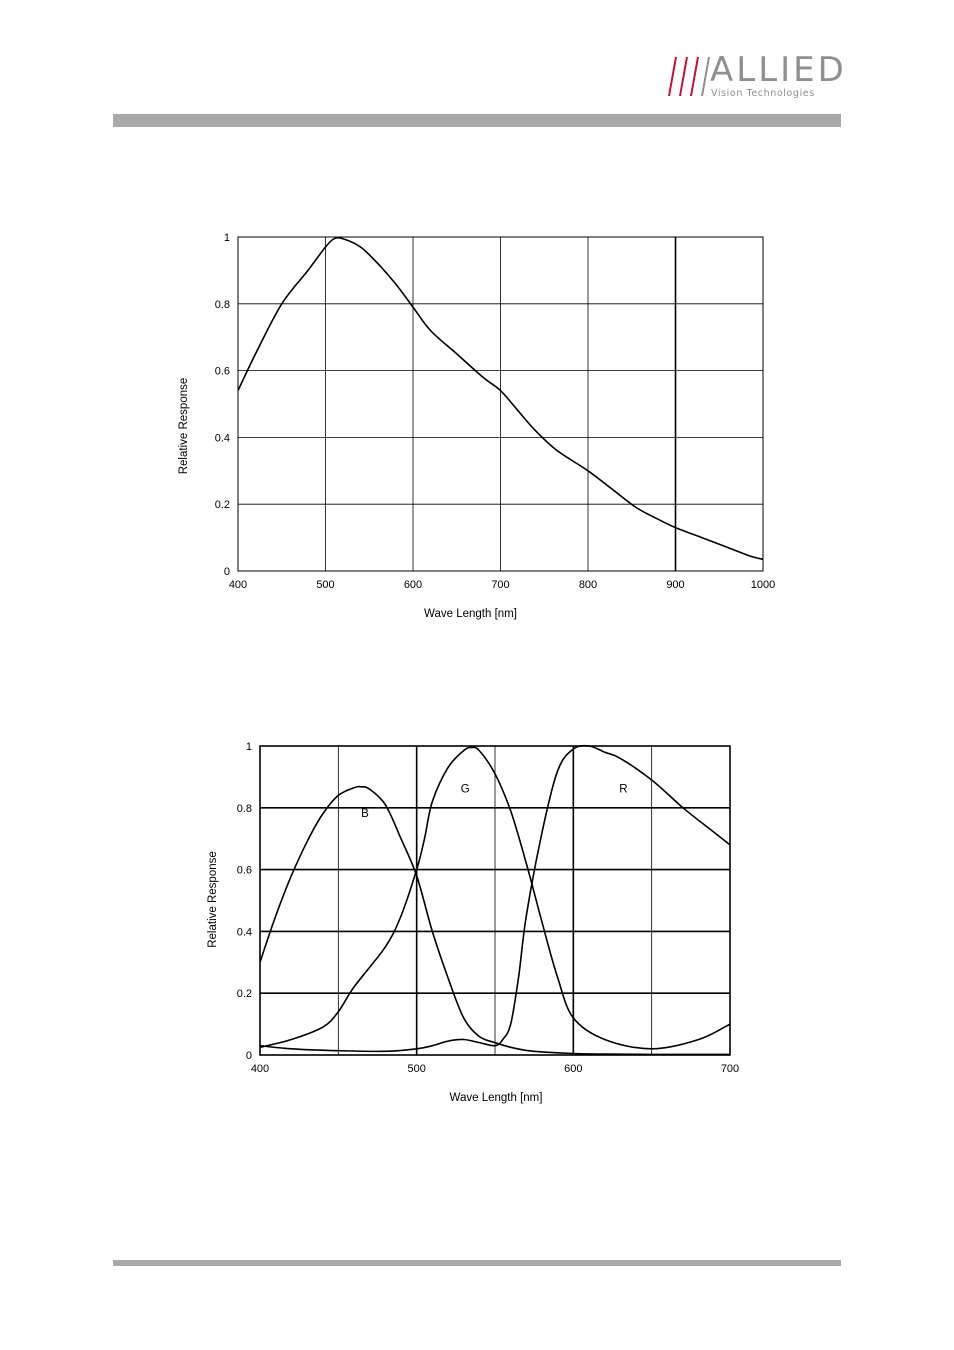 Image resolution: width=954 pixels, height=1350 pixels. I want to click on brand-logo: ALLIED Vision Technologies, so click(756, 76).